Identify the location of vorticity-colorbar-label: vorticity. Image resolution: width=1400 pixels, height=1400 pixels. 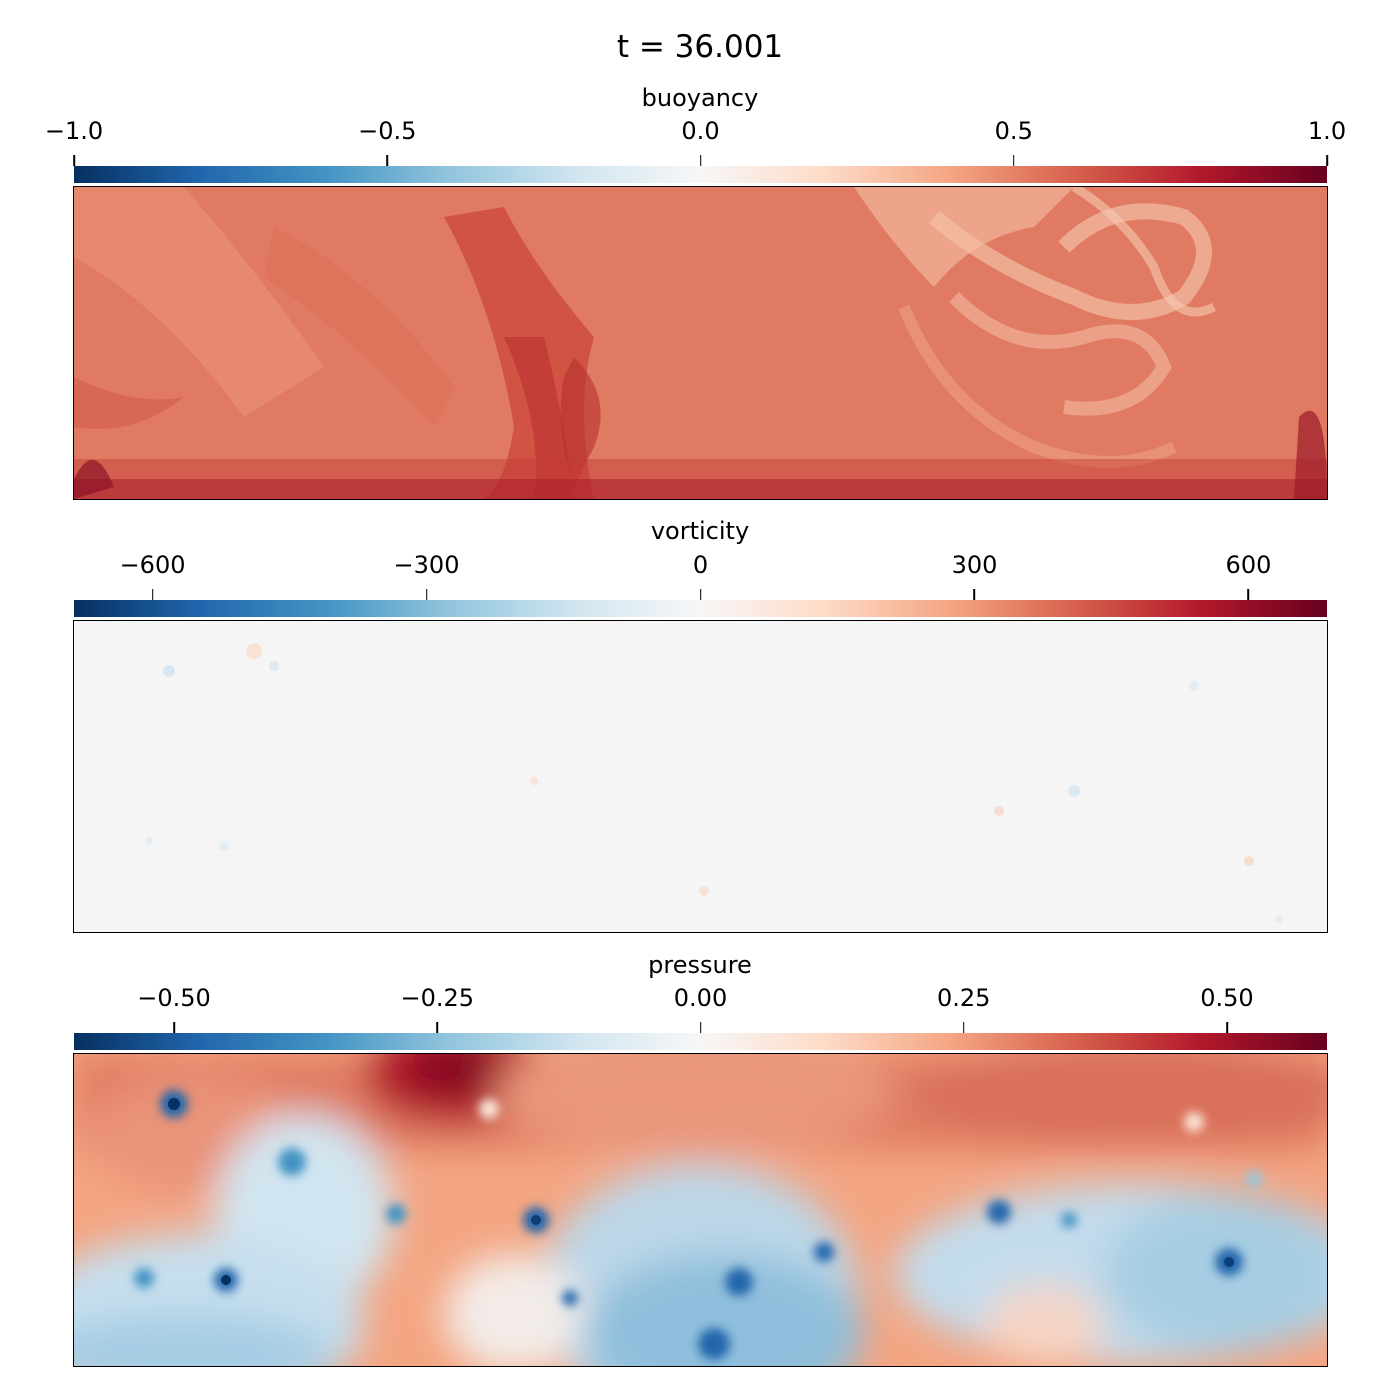
(700, 531).